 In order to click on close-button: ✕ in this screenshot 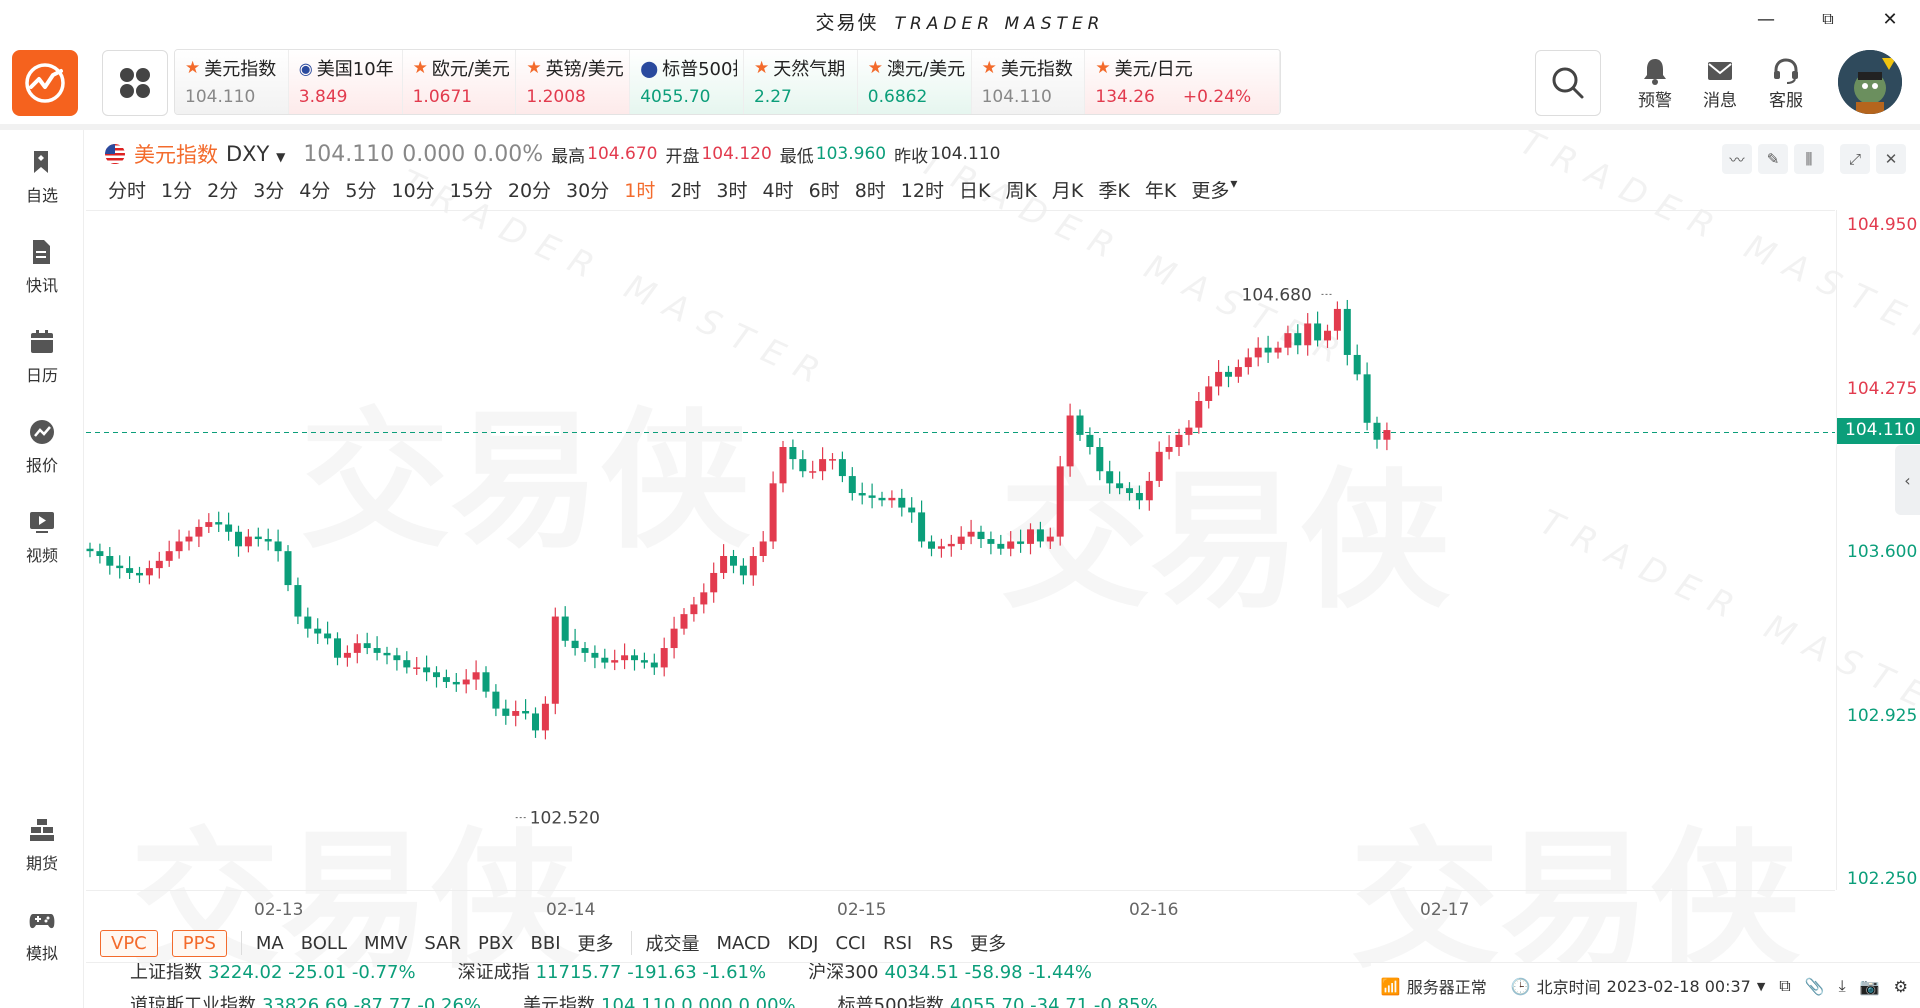, I will do `click(1890, 19)`.